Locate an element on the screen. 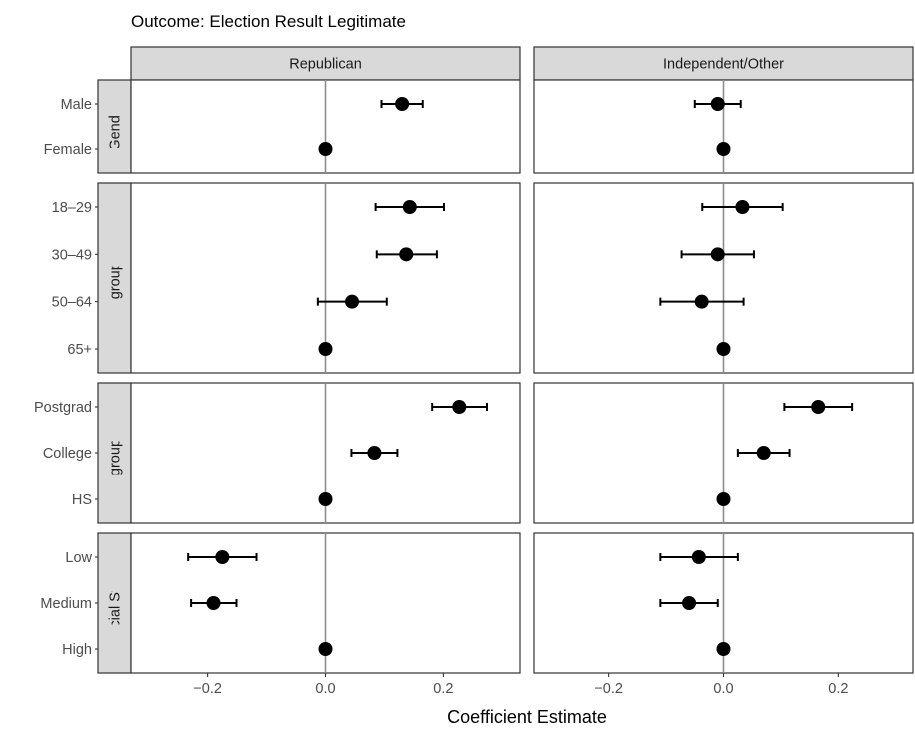 This screenshot has width=915, height=729. x-axis-title: Coefficient Estimate is located at coordinates (527, 717).